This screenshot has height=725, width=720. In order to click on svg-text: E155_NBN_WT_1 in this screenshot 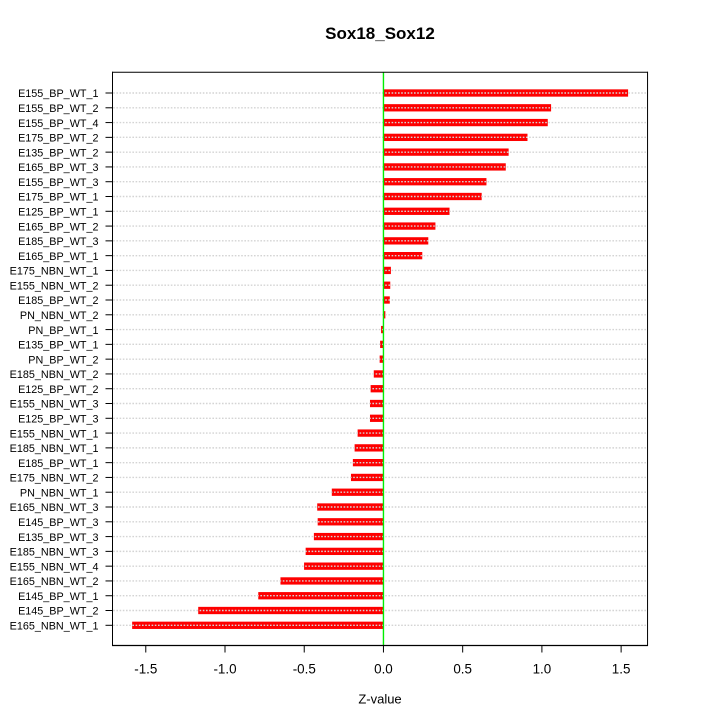, I will do `click(54, 434)`.